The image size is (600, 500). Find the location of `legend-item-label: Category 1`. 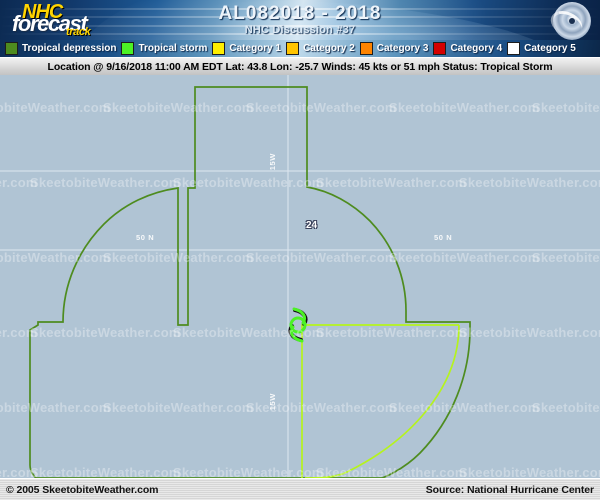

legend-item-label: Category 1 is located at coordinates (255, 48).